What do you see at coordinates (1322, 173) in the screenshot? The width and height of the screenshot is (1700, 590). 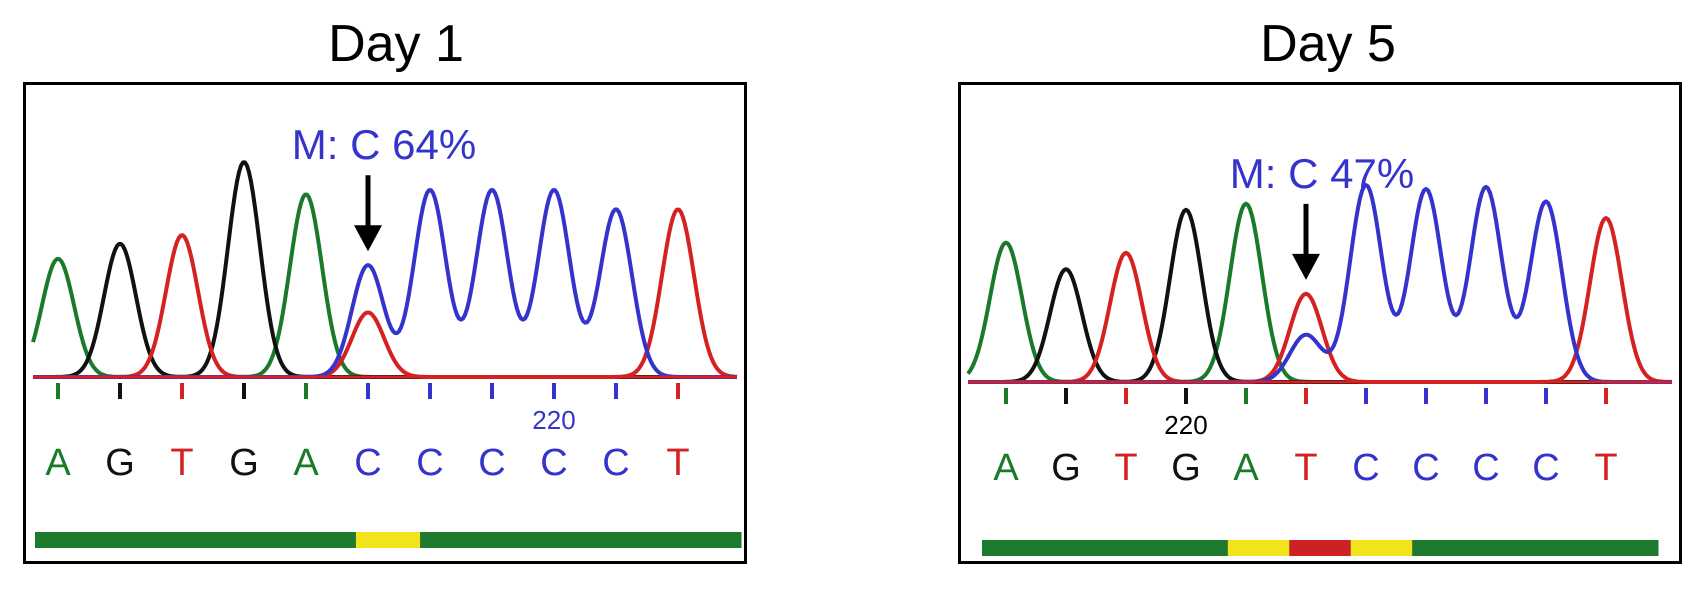 I see `mutation-annotation: M: C 47%` at bounding box center [1322, 173].